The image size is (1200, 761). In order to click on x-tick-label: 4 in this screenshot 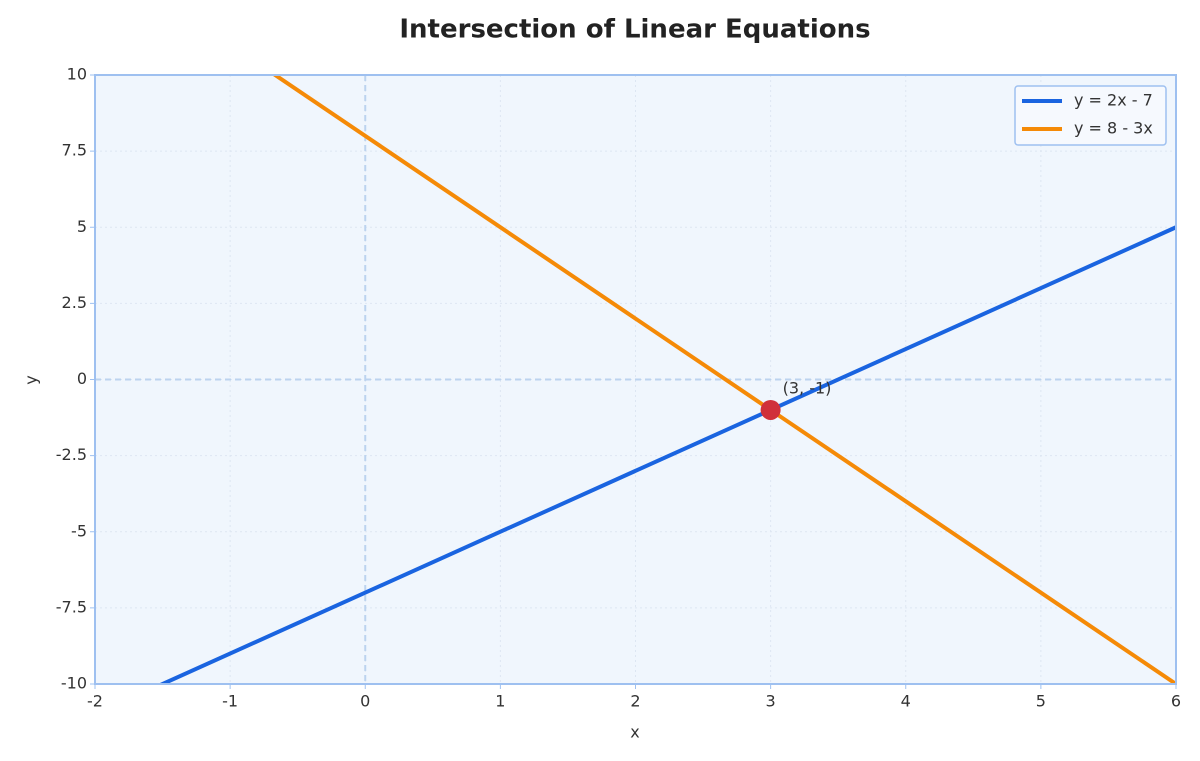, I will do `click(906, 701)`.